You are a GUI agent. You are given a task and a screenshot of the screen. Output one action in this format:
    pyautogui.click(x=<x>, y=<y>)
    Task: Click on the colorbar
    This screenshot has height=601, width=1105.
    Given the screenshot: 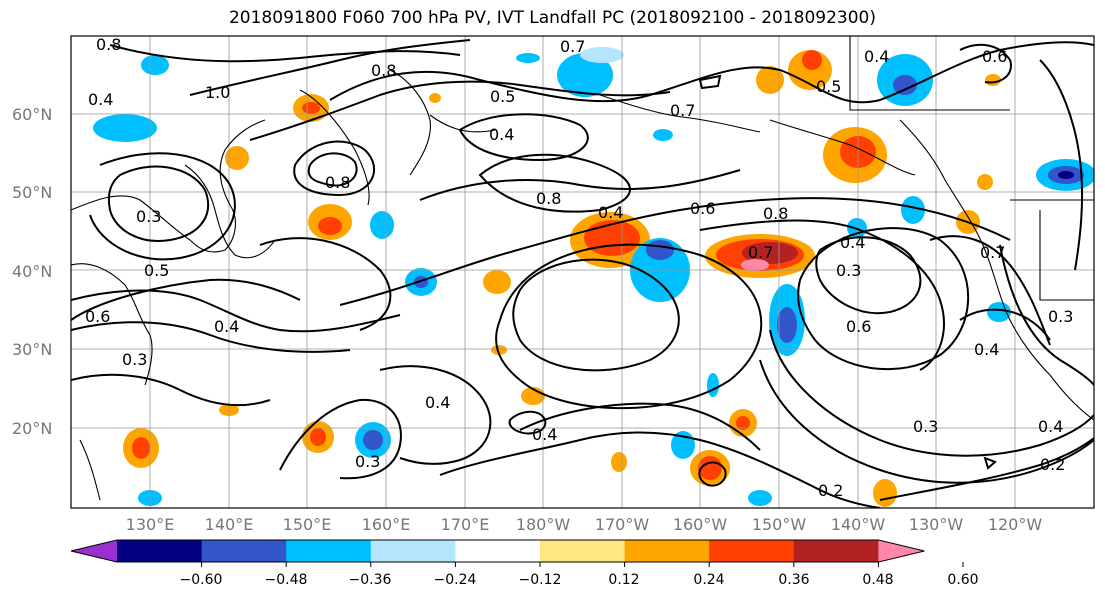 What is the action you would take?
    pyautogui.click(x=517, y=553)
    